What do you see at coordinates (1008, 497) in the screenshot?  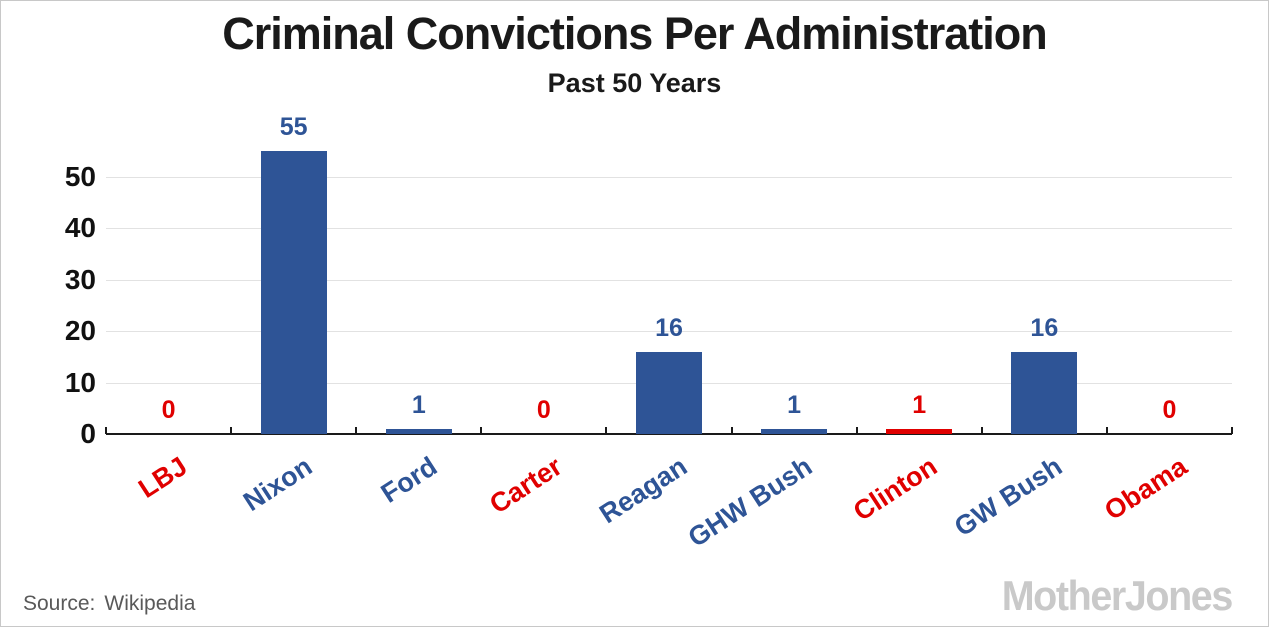 I see `x-tick-label-gw-bush: GW Bush` at bounding box center [1008, 497].